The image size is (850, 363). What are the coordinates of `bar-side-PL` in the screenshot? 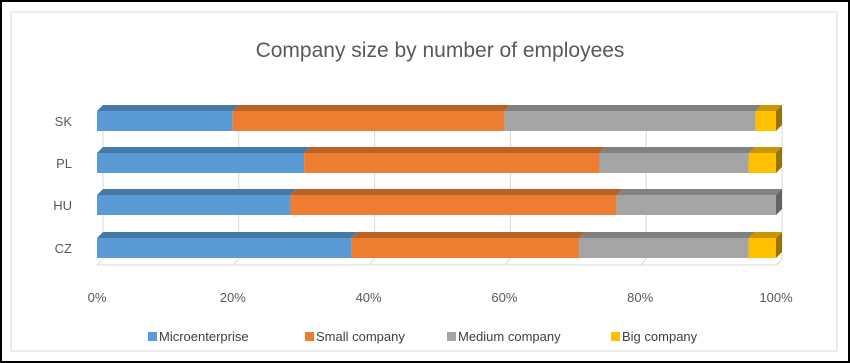 It's located at (779, 160).